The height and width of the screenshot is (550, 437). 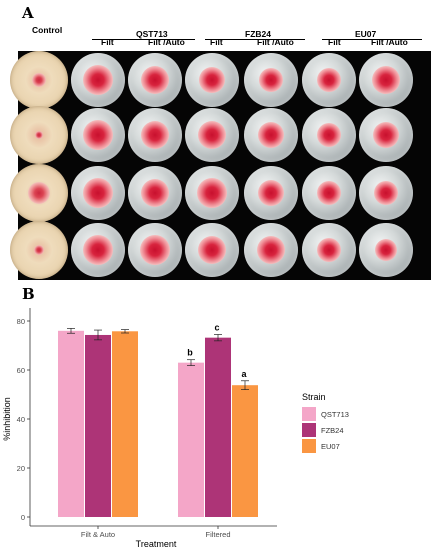 I want to click on y-axis-title: %inhibition, so click(x=7, y=419).